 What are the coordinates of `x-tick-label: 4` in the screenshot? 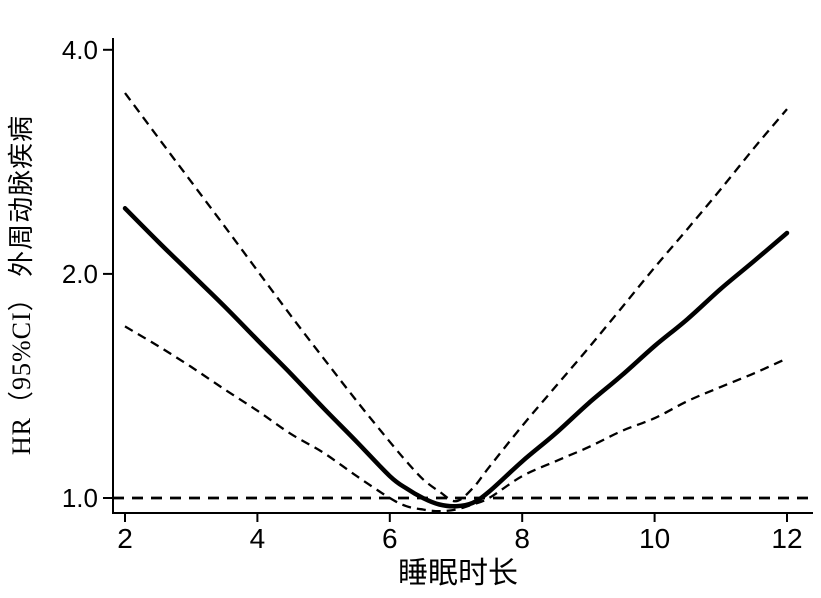 It's located at (258, 538).